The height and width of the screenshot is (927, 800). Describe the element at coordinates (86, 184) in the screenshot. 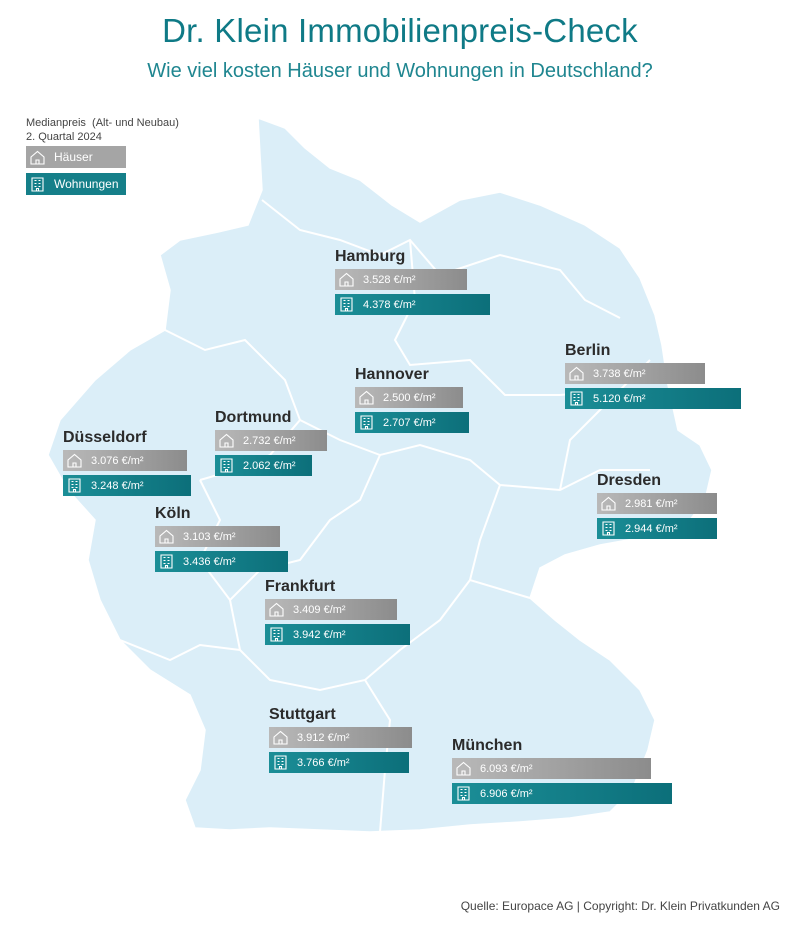

I see `legend-flats-label: Wohnungen` at that location.